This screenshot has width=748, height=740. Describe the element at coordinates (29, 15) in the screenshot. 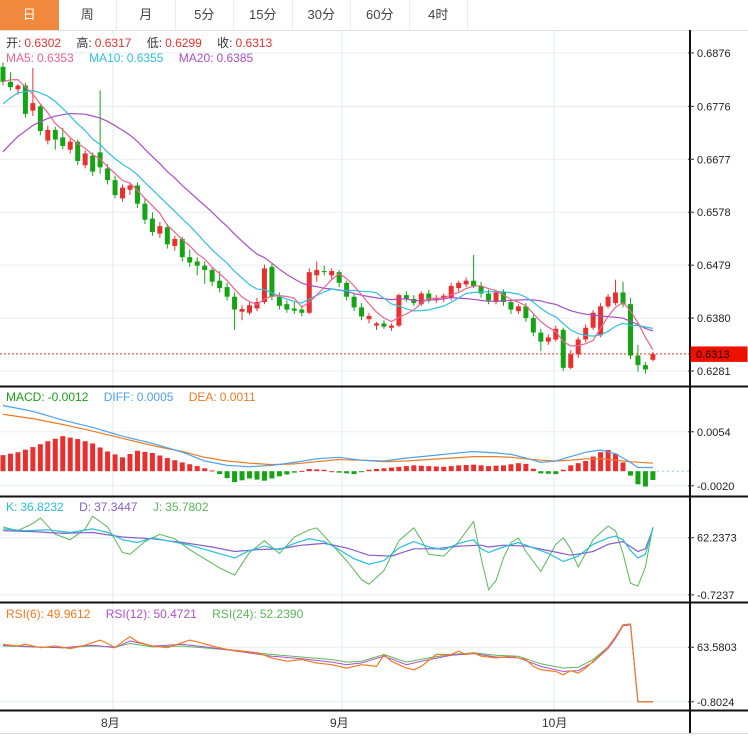

I see `tab-daily: 日` at that location.